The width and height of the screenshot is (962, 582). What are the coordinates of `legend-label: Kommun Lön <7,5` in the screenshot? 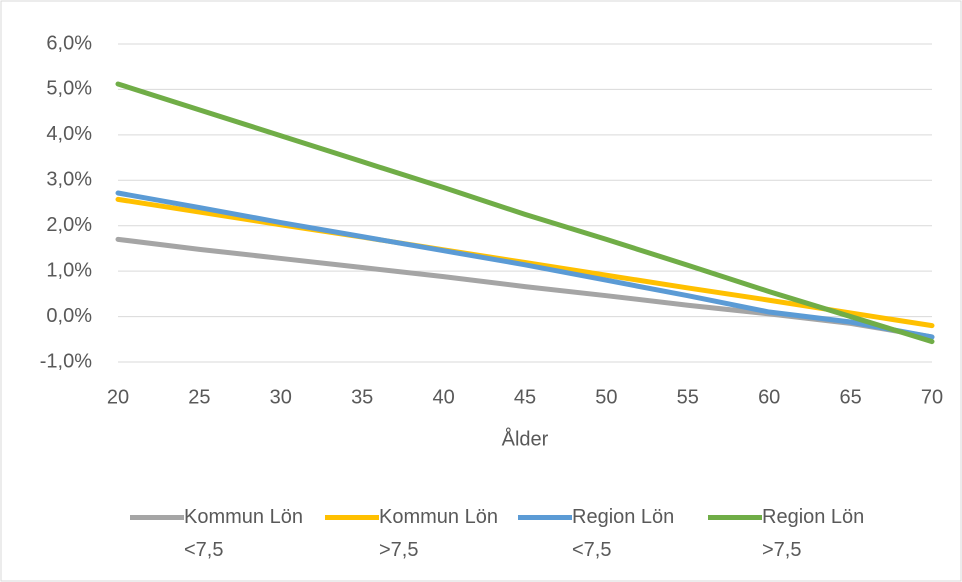 It's located at (243, 533).